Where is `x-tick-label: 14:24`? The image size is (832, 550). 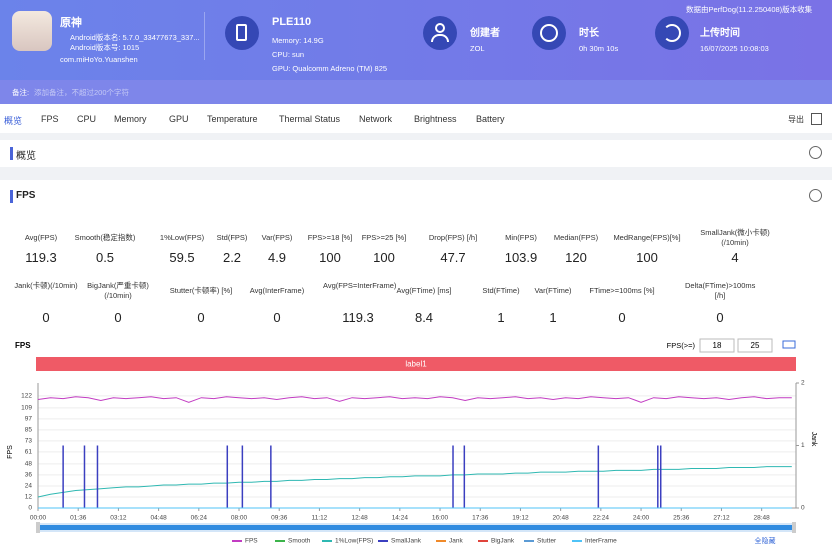 x-tick-label: 14:24 is located at coordinates (400, 518).